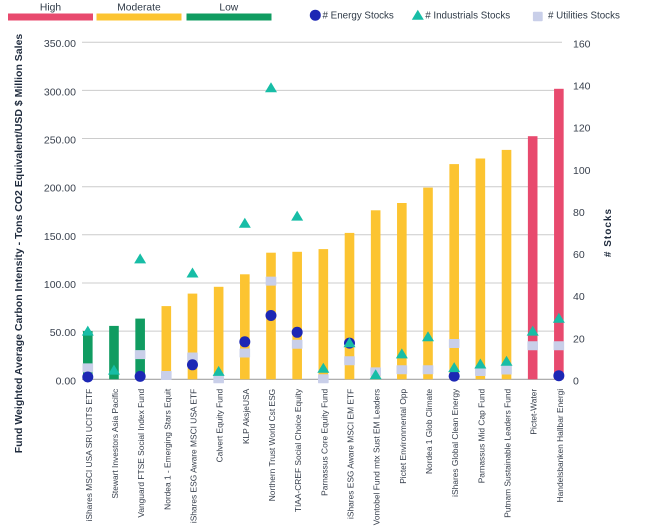 This screenshot has height=529, width=660. Describe the element at coordinates (608, 232) in the screenshot. I see `svg-text: # Stocks` at that location.